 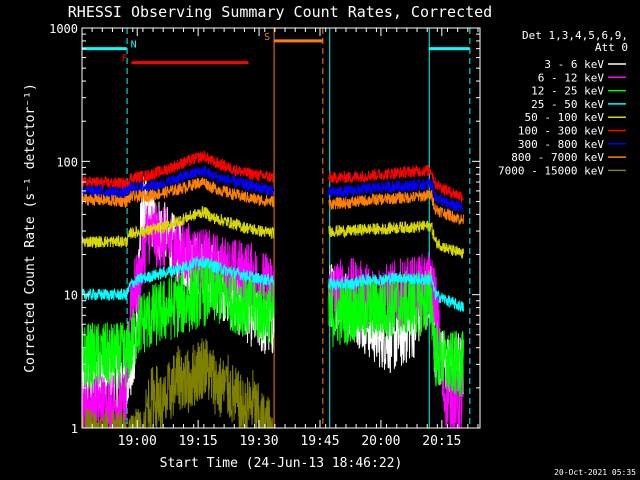 What do you see at coordinates (258, 441) in the screenshot?
I see `x-tick-label: 19:30` at bounding box center [258, 441].